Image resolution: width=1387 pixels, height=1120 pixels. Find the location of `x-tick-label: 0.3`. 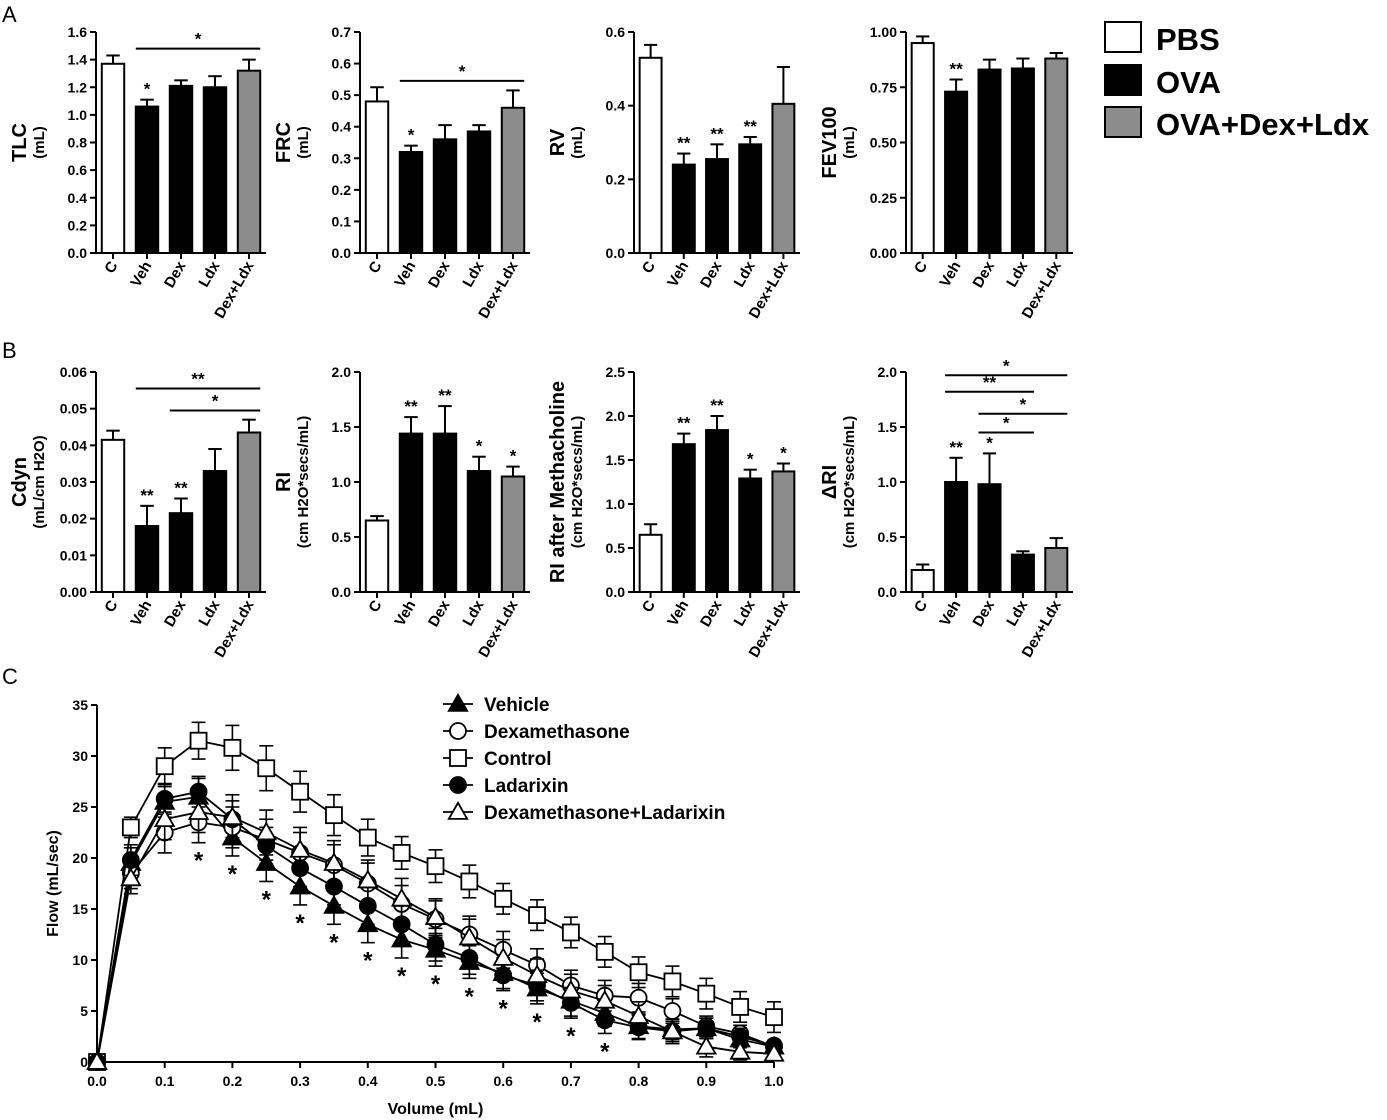

x-tick-label: 0.3 is located at coordinates (300, 1081).